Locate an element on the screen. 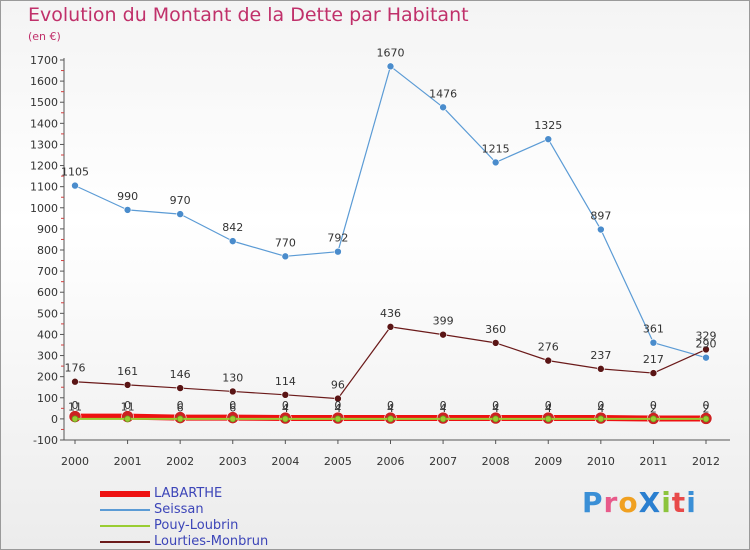  data-label: 360 is located at coordinates (495, 329).